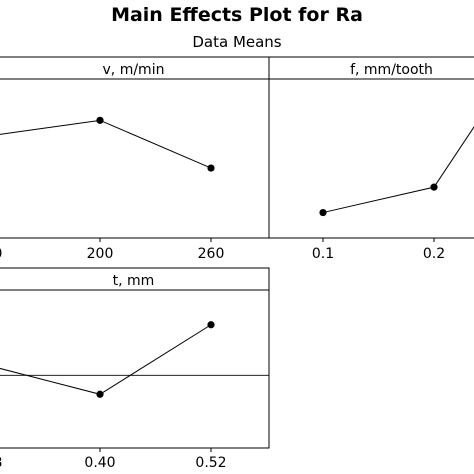 The height and width of the screenshot is (474, 474). Describe the element at coordinates (1, 463) in the screenshot. I see `tick-label-t-0: 8` at that location.